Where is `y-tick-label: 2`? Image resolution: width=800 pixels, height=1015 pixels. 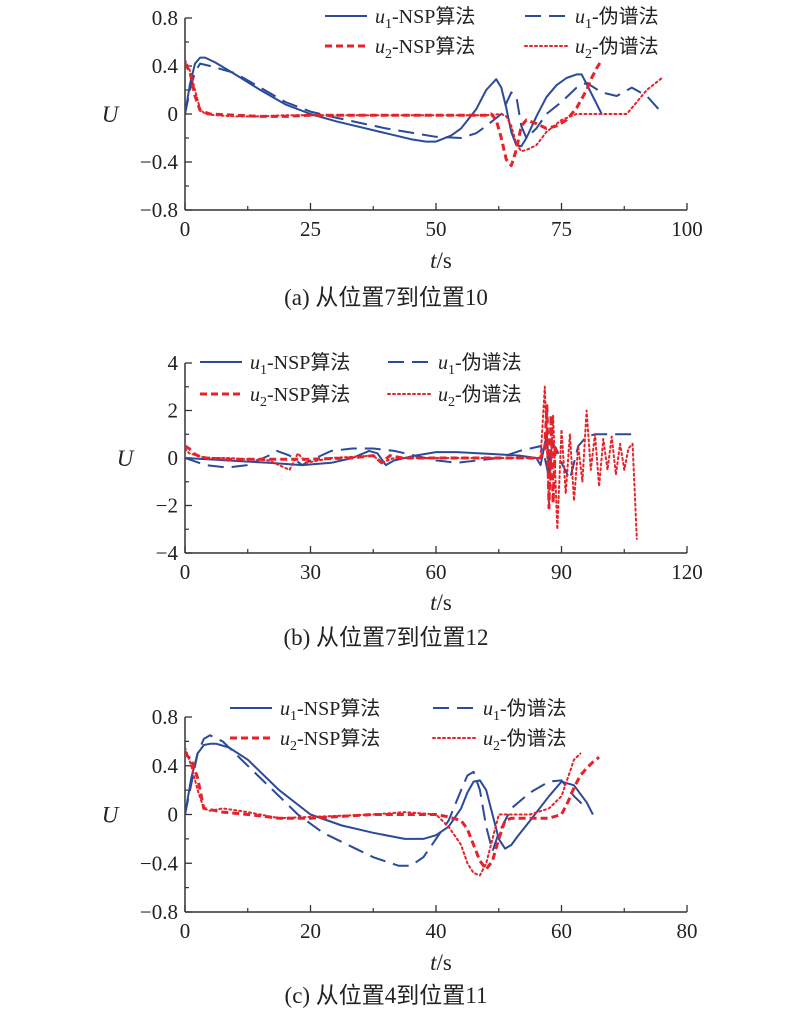 y-tick-label: 2 is located at coordinates (173, 411).